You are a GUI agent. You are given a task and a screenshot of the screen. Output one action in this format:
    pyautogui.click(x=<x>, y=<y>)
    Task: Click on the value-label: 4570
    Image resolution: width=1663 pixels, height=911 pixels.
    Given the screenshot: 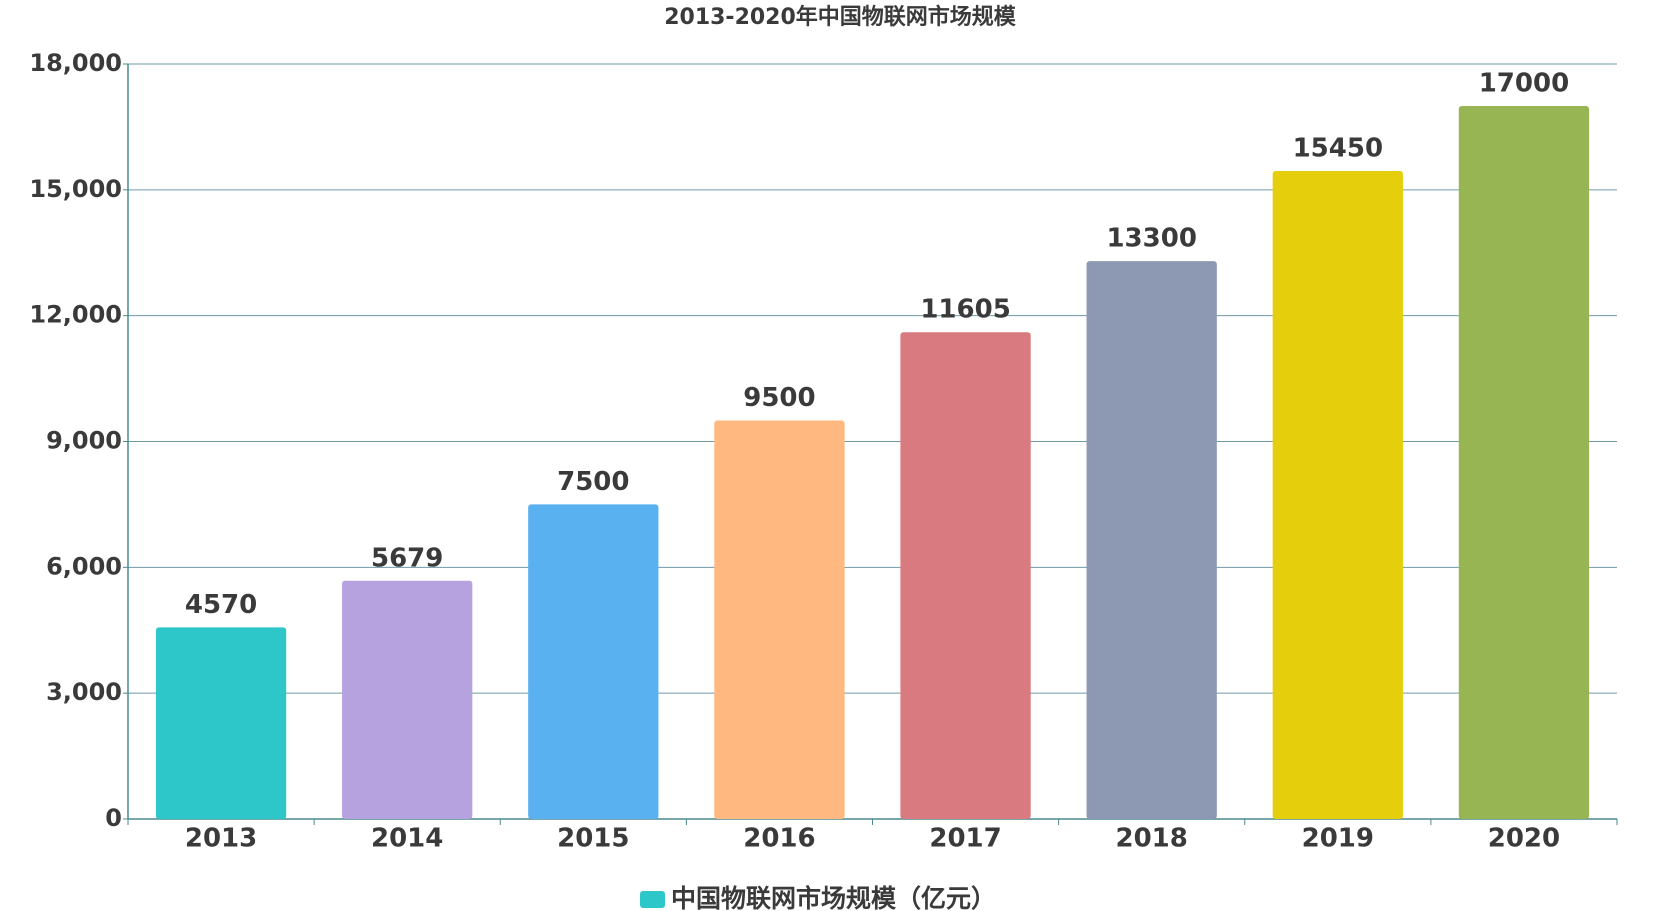 What is the action you would take?
    pyautogui.click(x=221, y=605)
    